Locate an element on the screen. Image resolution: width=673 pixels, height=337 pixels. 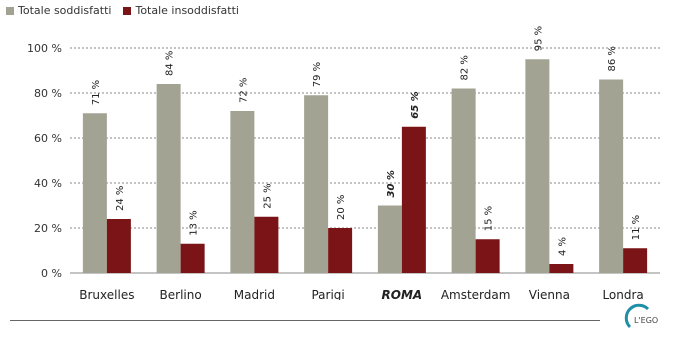
bar-label: 13 % is located at coordinates (194, 222).